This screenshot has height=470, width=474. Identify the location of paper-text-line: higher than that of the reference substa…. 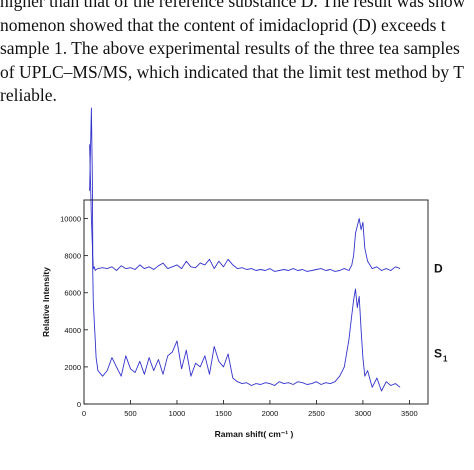
(233, 5).